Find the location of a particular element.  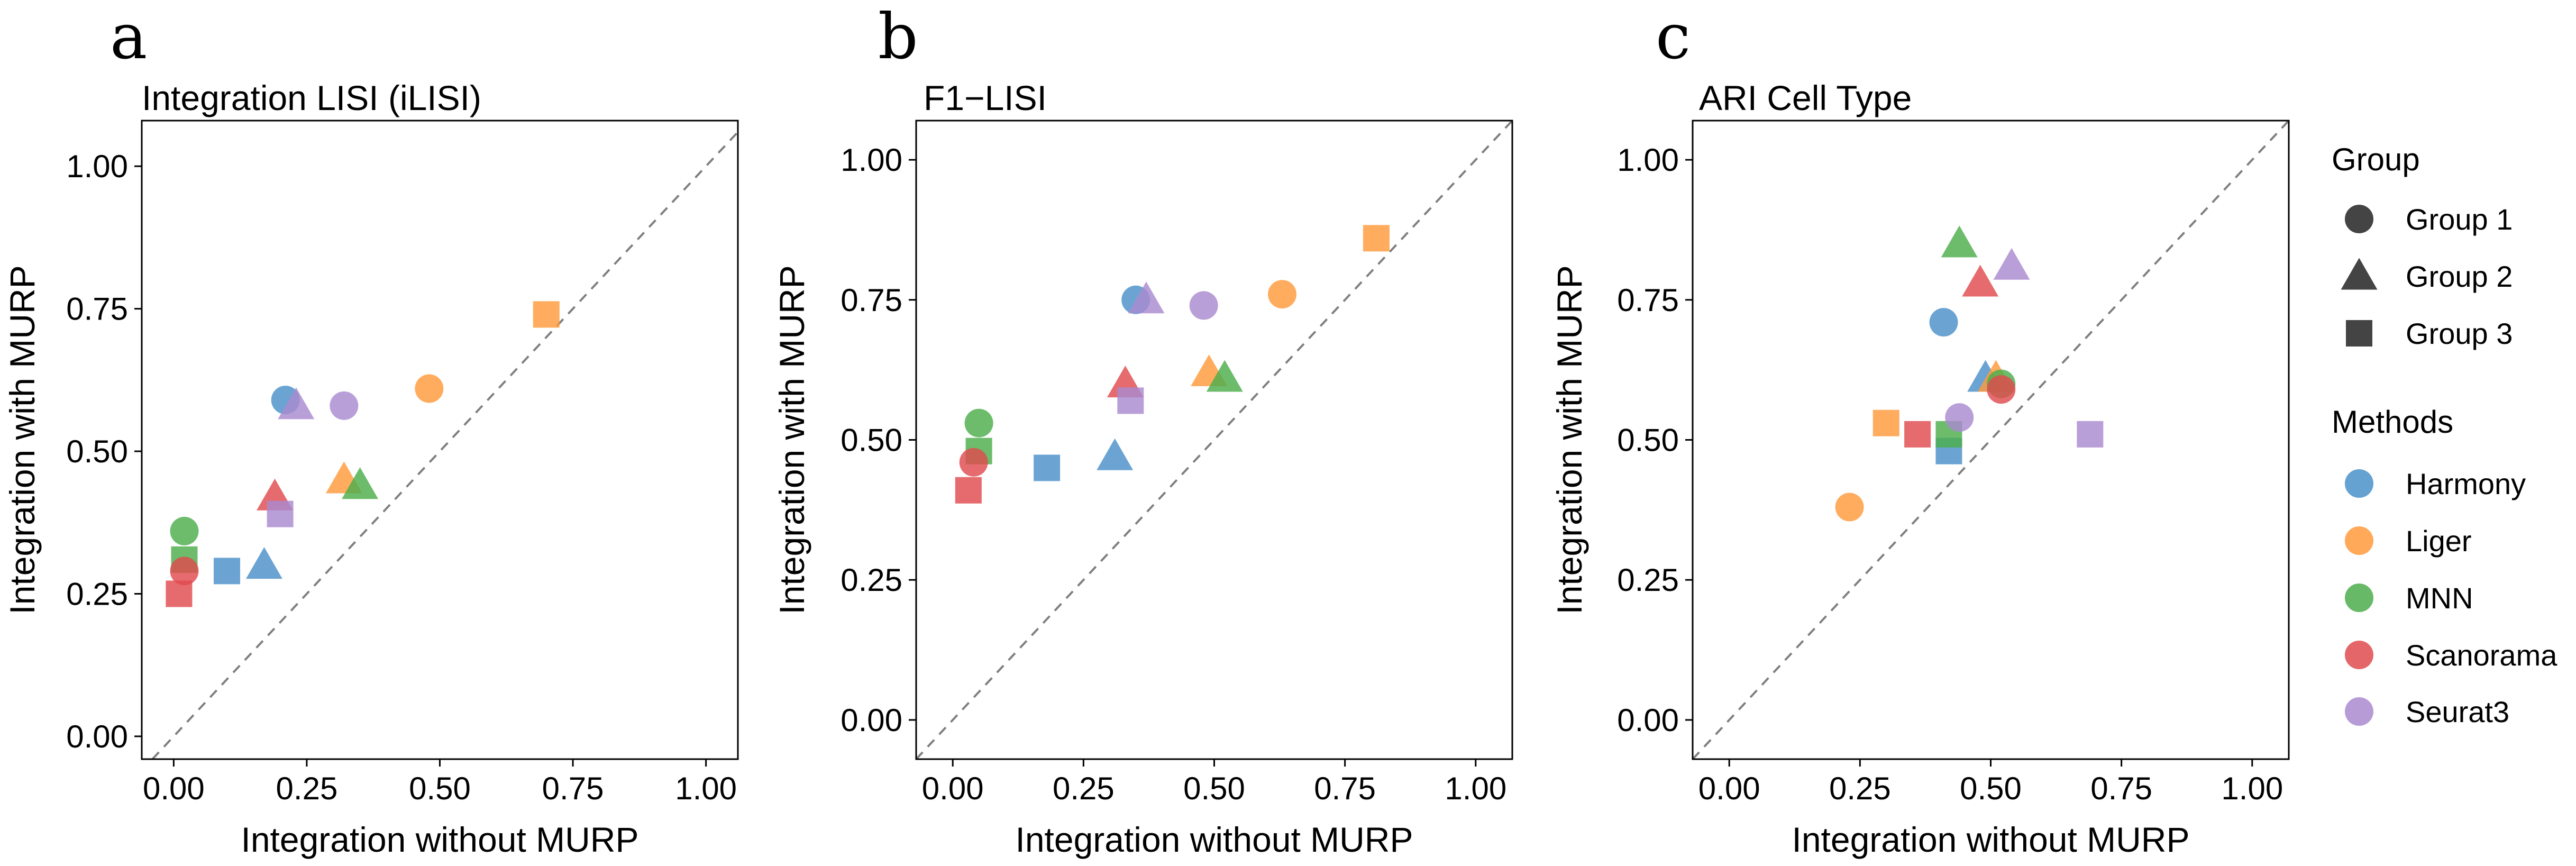

legend-method-label: Liger is located at coordinates (2439, 541).